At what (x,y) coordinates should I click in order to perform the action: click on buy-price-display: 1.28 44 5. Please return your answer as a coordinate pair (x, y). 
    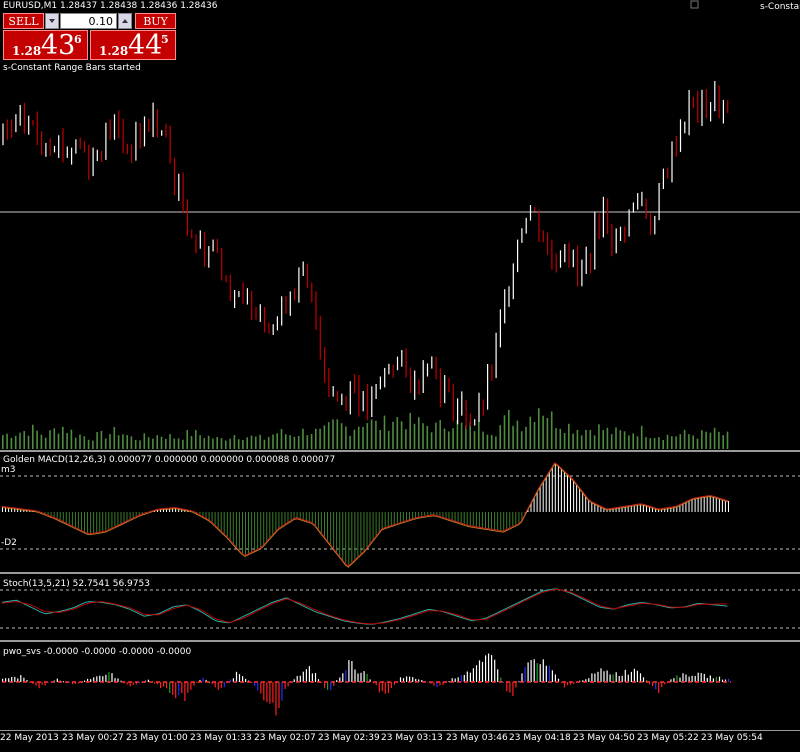
    Looking at the image, I should click on (133, 45).